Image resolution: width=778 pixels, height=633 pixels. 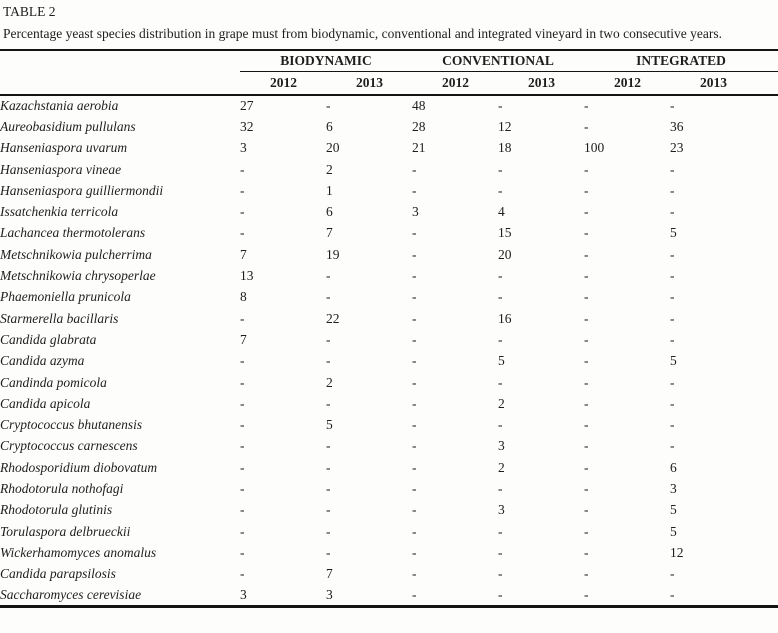 What do you see at coordinates (389, 552) in the screenshot?
I see `table-row: Wickerhamomyces anomalus - - - - - 12` at bounding box center [389, 552].